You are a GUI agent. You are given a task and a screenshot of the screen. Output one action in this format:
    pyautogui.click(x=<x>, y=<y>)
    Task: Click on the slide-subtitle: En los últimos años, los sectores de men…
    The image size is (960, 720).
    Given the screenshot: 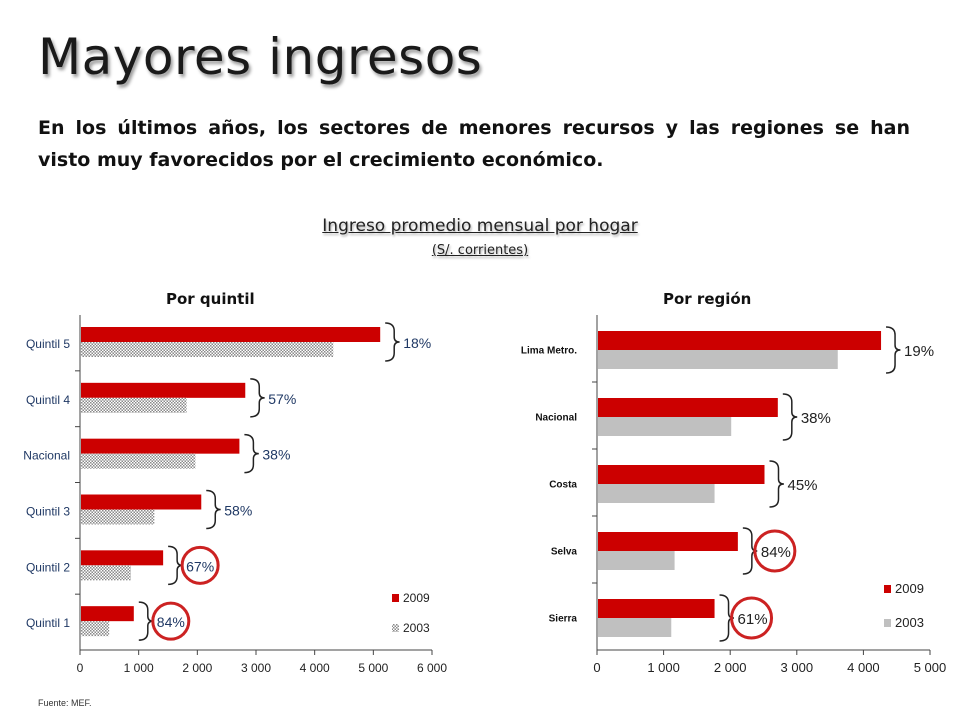 What is the action you would take?
    pyautogui.click(x=474, y=144)
    